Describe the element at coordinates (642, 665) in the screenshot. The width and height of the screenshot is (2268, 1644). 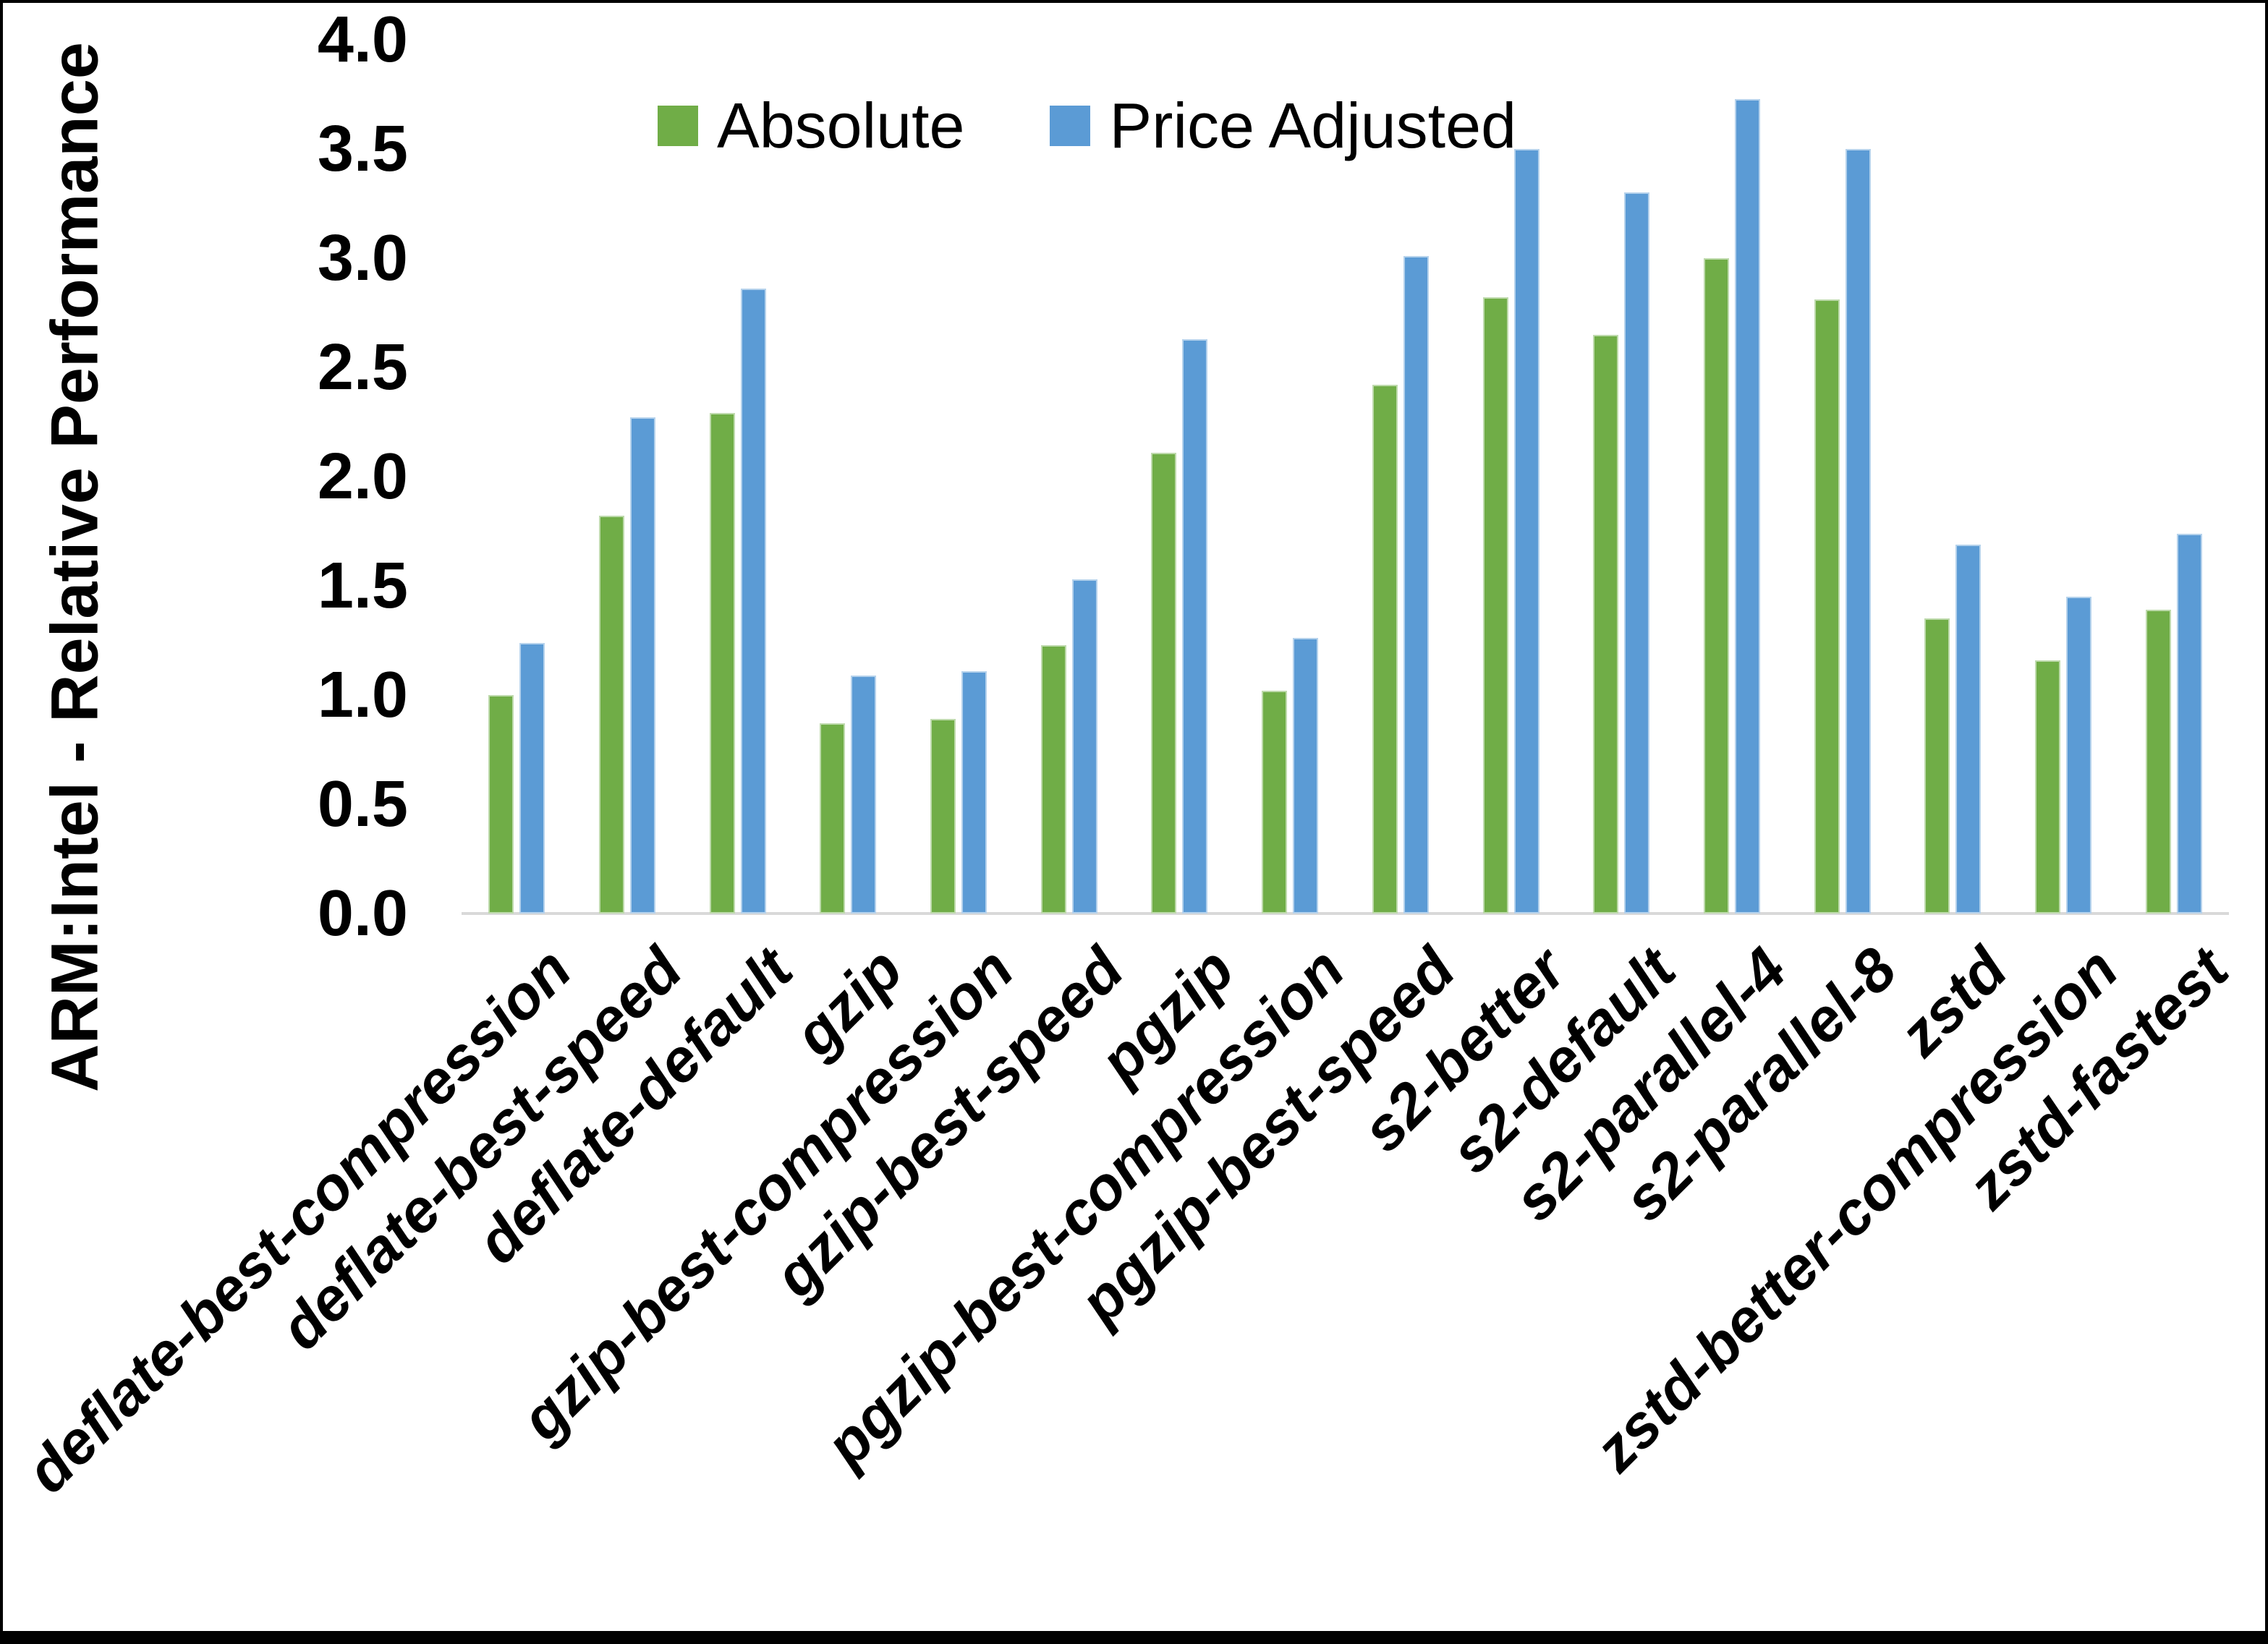
I see `bar-price-adjusted-deflate-best-speed` at that location.